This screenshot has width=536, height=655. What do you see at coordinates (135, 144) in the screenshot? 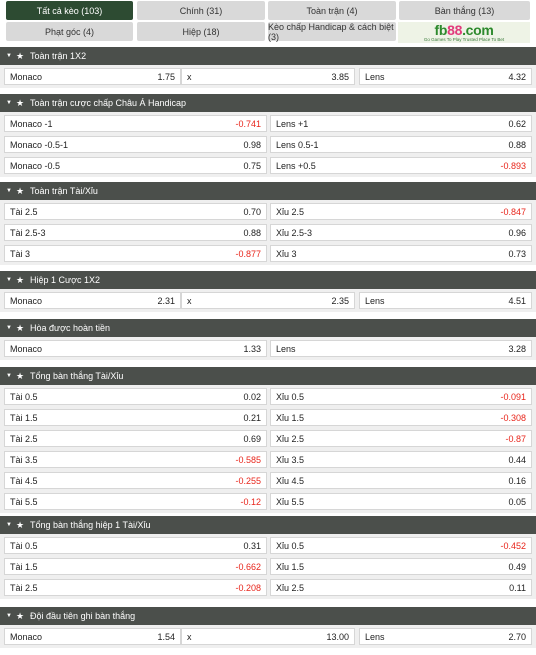
I see `odds-cell: Monaco -0.5-1 0.98` at bounding box center [135, 144].